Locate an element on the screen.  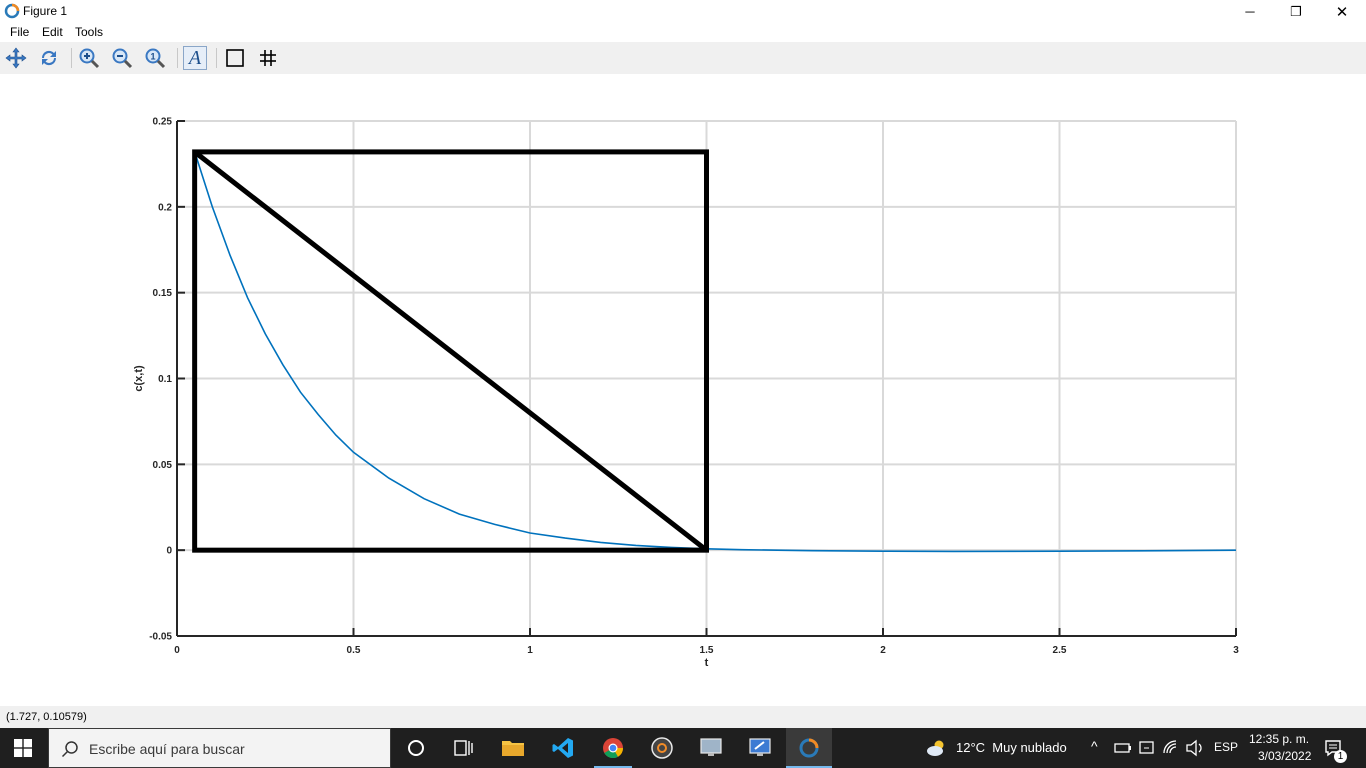
cloud-weather-icon is located at coordinates (935, 748).